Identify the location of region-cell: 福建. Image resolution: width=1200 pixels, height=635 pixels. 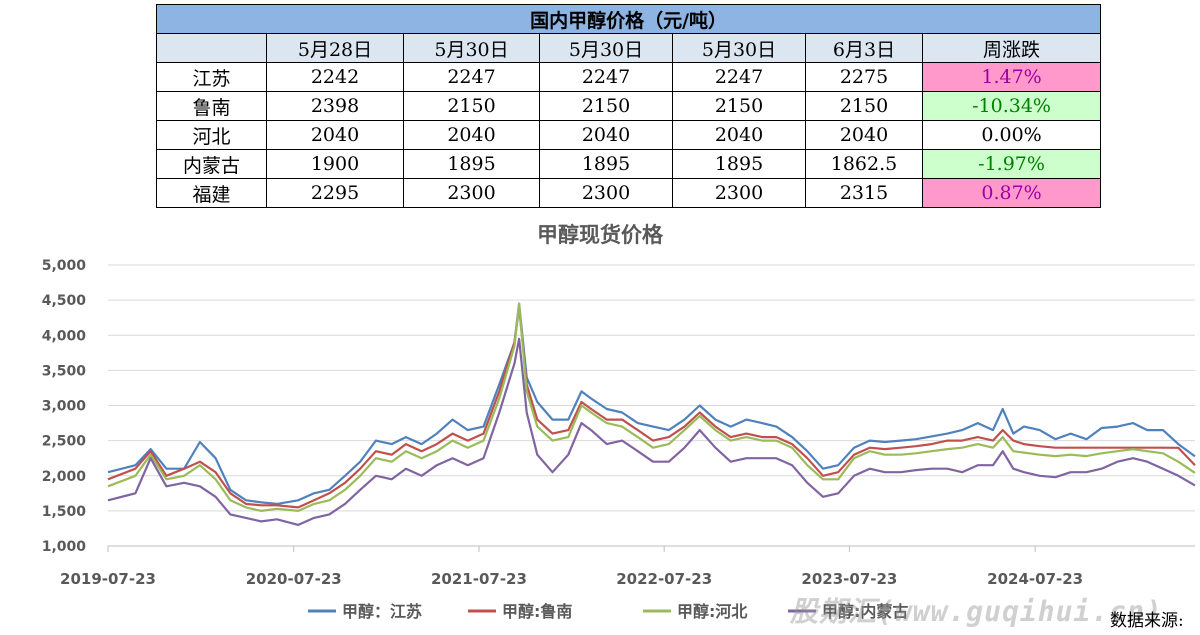
(211, 193).